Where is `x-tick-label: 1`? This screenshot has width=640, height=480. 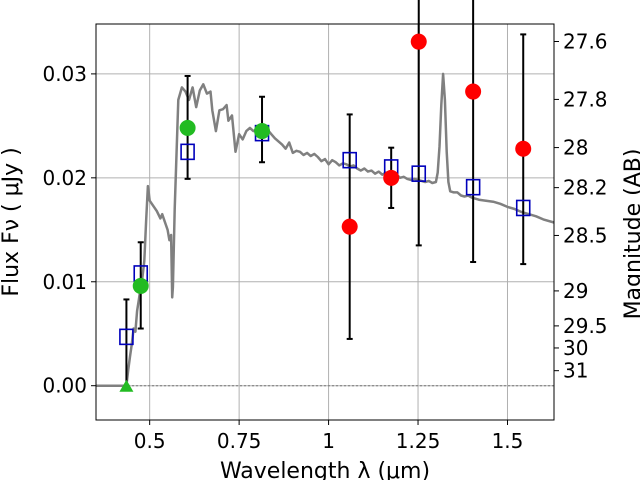 x-tick-label: 1 is located at coordinates (328, 441).